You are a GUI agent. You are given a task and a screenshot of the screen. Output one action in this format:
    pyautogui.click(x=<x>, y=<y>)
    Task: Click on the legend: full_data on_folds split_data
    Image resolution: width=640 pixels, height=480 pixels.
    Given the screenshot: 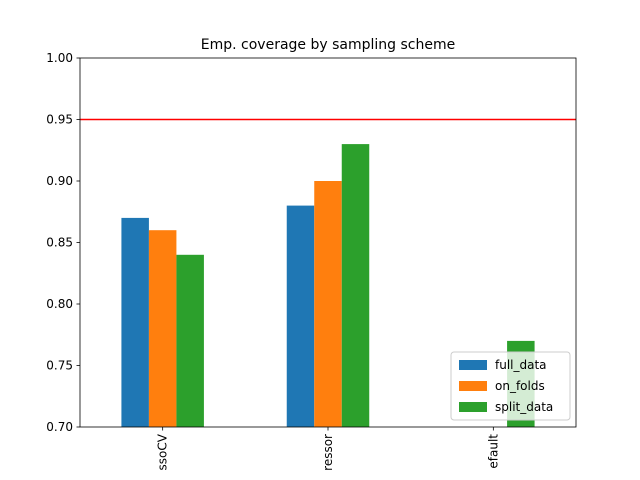 What is the action you would take?
    pyautogui.click(x=510, y=386)
    